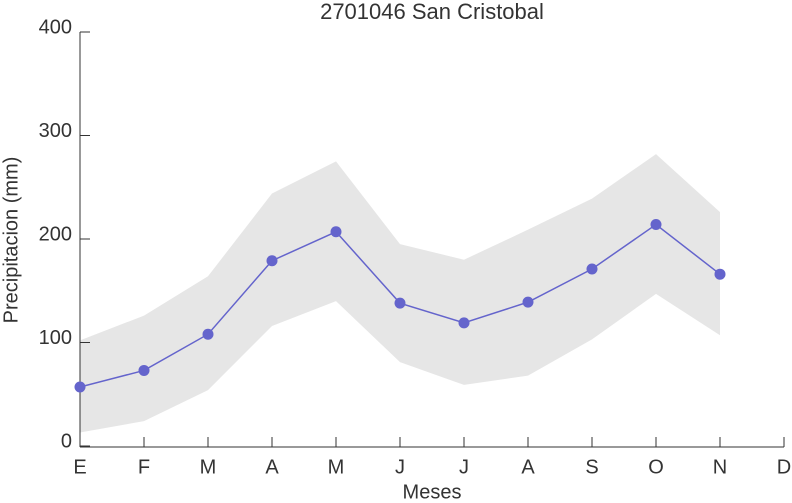 This screenshot has height=503, width=792. Describe the element at coordinates (720, 467) in the screenshot. I see `x-tick-label: N` at that location.